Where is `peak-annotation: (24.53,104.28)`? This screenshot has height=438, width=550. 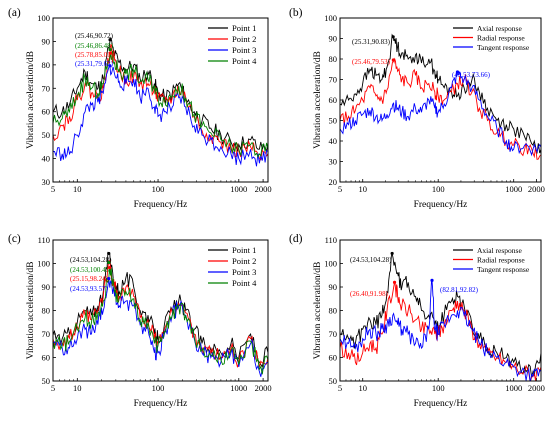
peak-annotation: (24.53,104.28) is located at coordinates (91, 260).